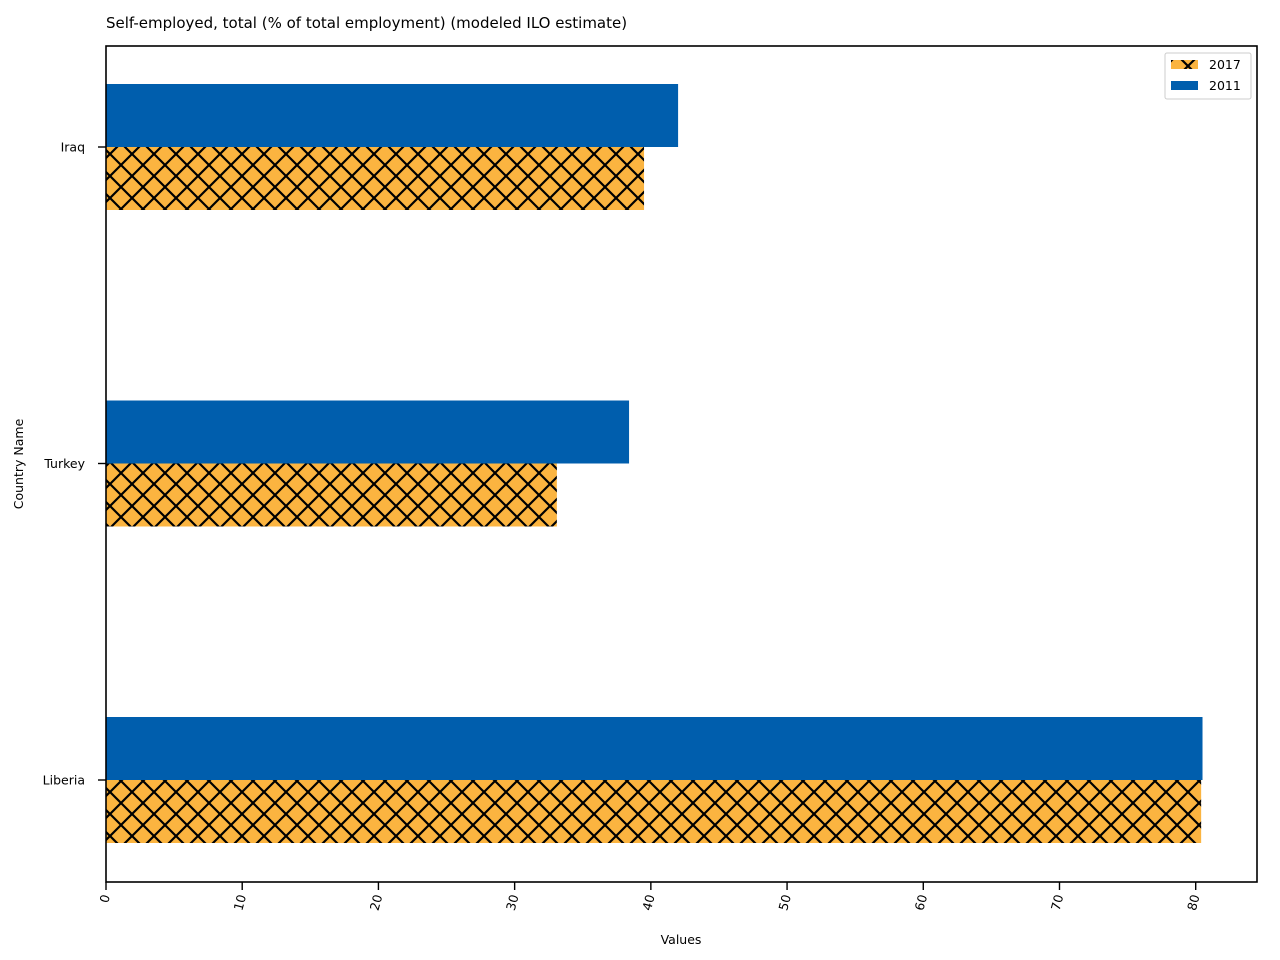 Image resolution: width=1280 pixels, height=960 pixels. What do you see at coordinates (1184, 85) in the screenshot?
I see `legend-swatch-2011` at bounding box center [1184, 85].